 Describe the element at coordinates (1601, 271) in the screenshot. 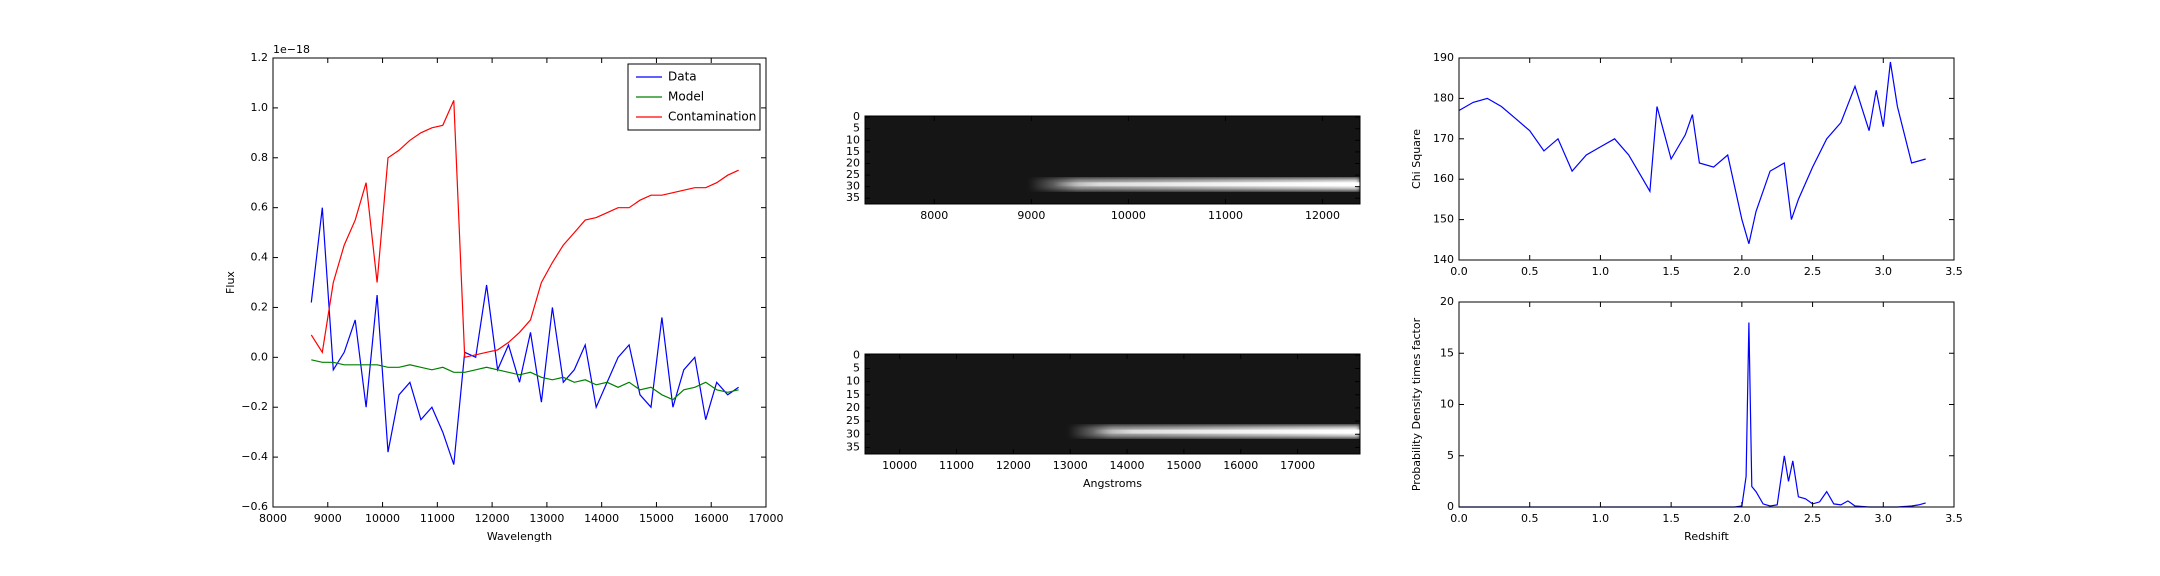

I see `x-tick-label: 1.0` at that location.